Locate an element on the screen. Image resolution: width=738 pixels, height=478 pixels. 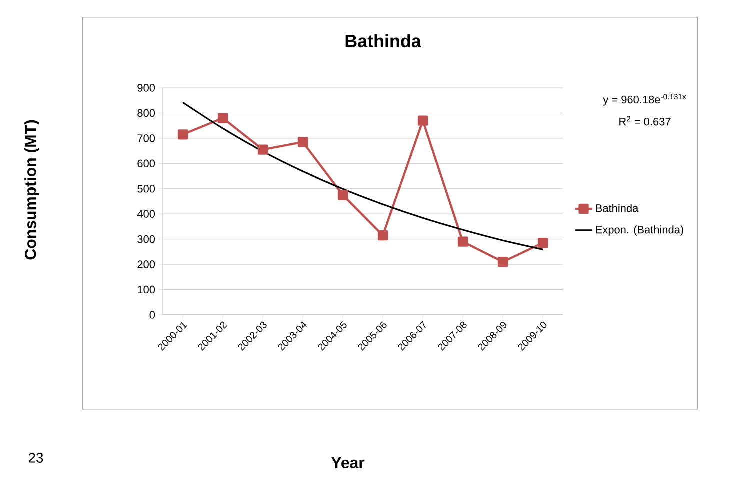
y-tick-label: 900 is located at coordinates (147, 88).